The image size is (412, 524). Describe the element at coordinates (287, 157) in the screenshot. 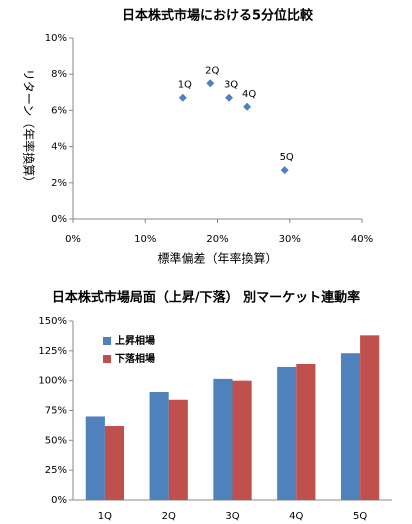

I see `point-label: 5Q` at that location.